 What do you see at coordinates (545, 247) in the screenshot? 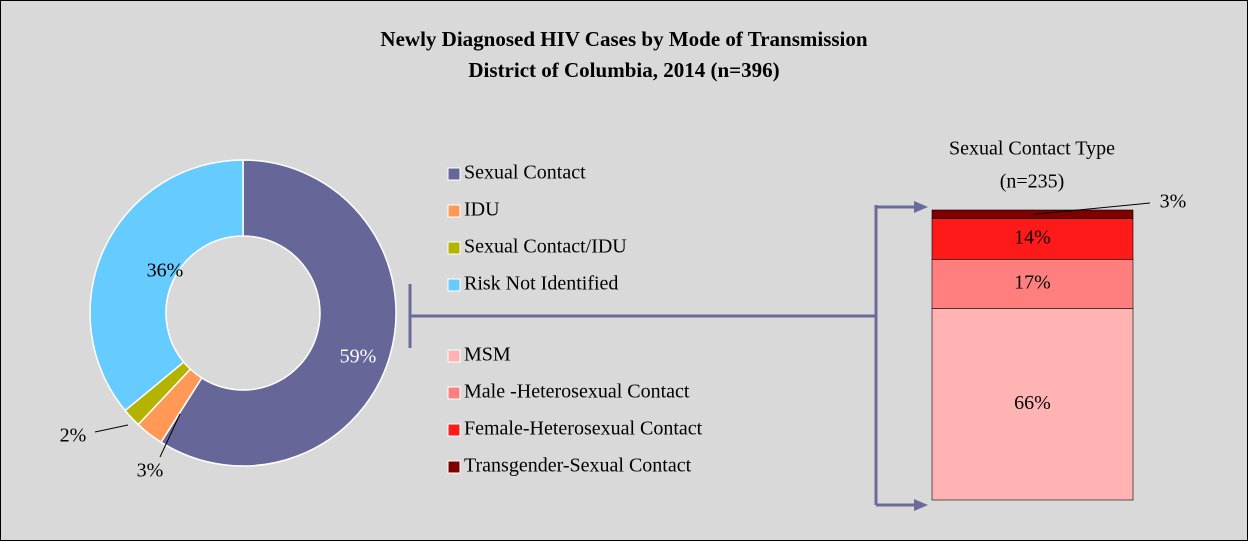
I see `legend-label: Sexual Contact/IDU` at bounding box center [545, 247].